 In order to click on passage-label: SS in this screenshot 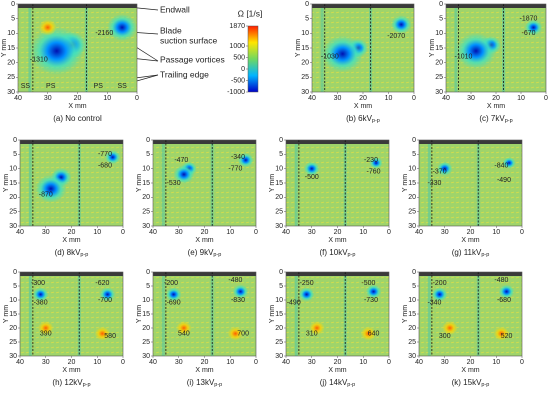, I will do `click(26, 86)`.